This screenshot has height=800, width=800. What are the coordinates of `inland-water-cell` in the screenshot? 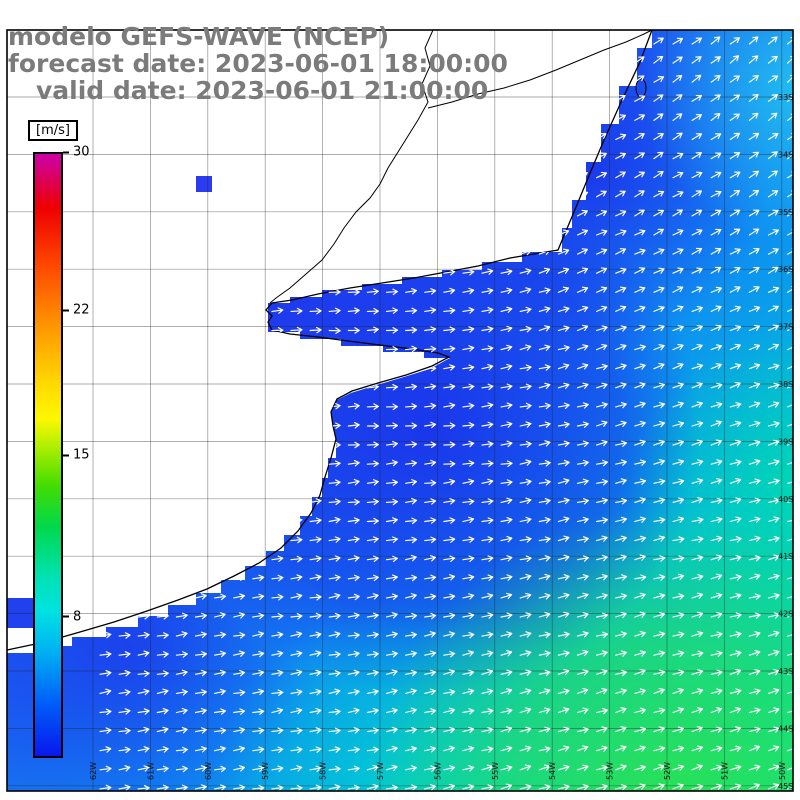 It's located at (204, 184).